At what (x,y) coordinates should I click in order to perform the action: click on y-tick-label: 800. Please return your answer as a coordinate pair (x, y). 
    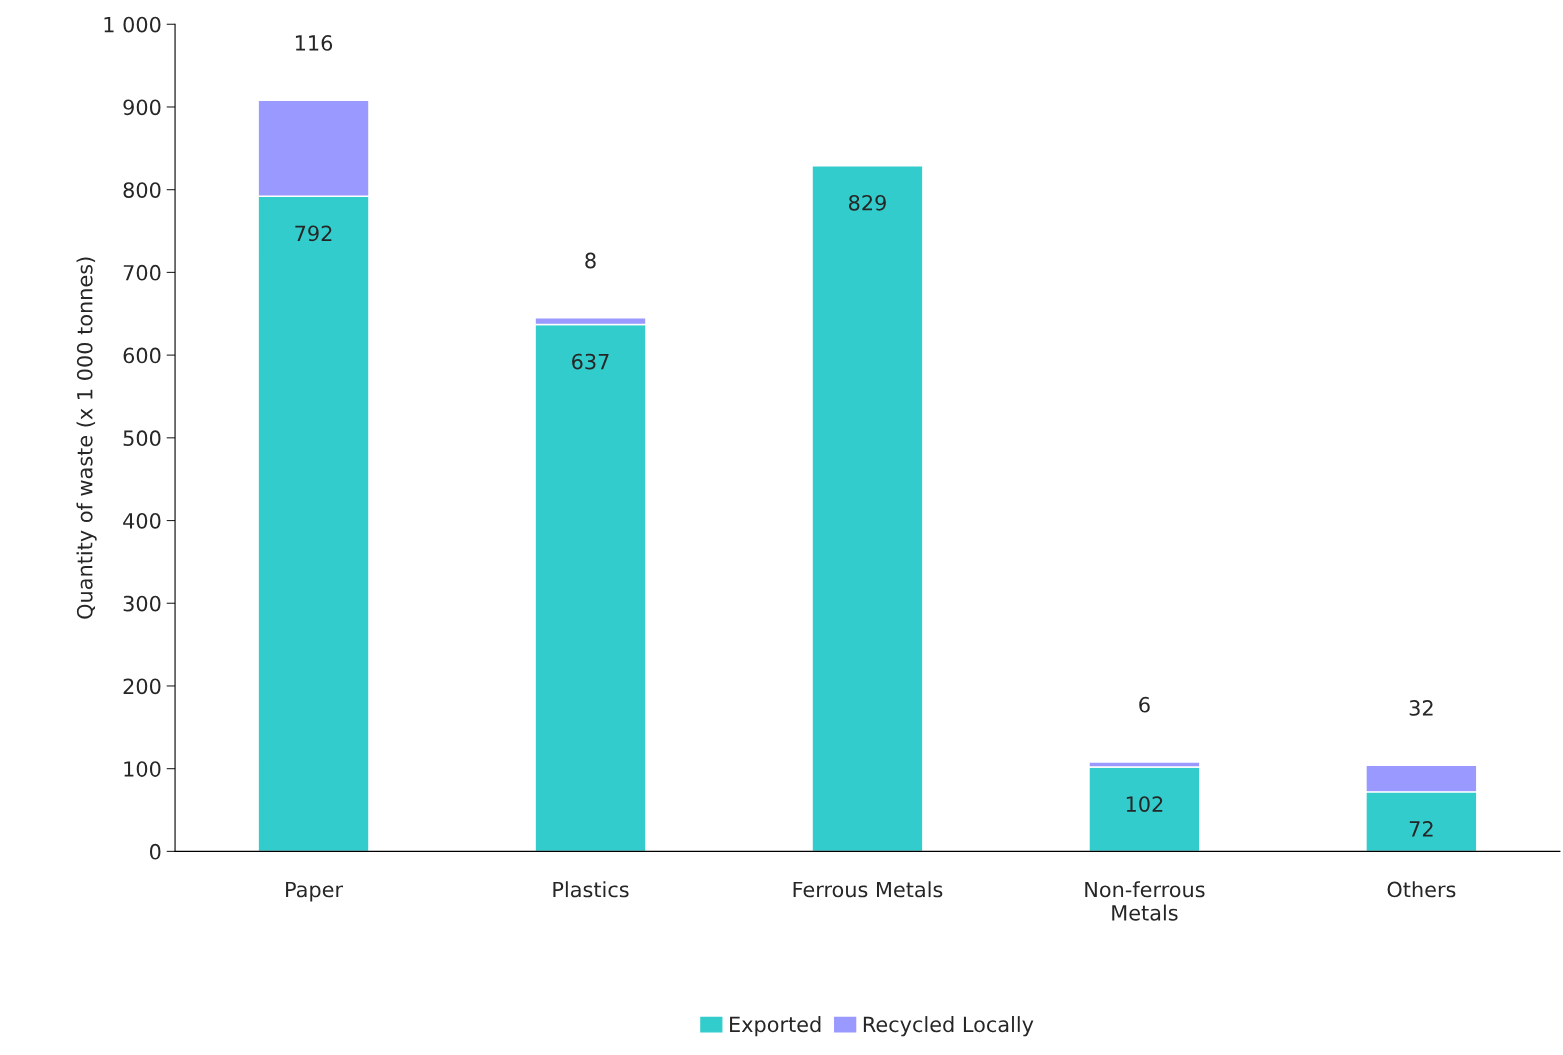
    Looking at the image, I should click on (142, 190).